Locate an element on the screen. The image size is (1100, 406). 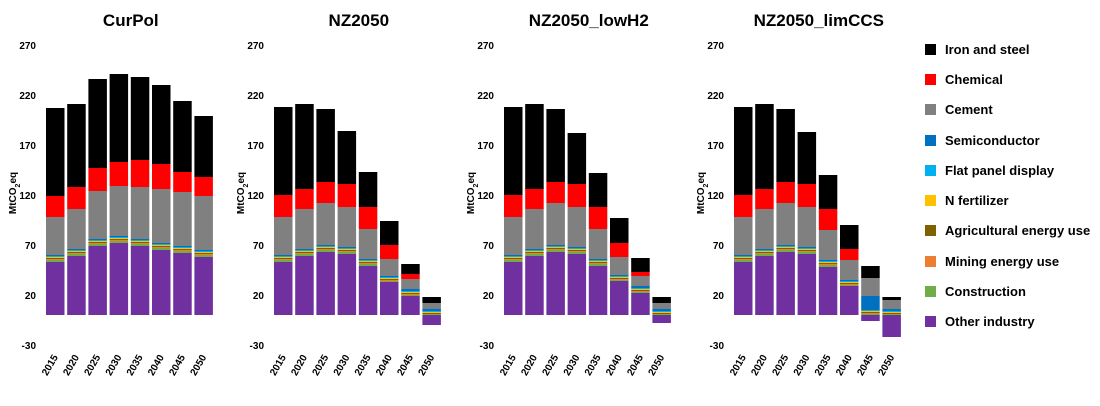
legend-item-chemical: Chemical is located at coordinates (1011, 79).